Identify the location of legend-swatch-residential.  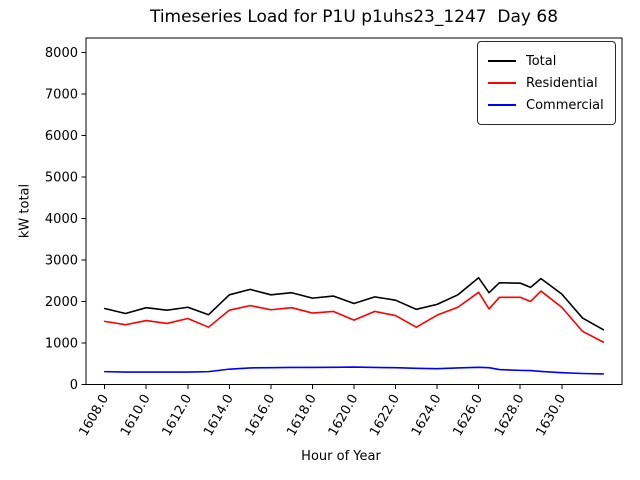
(502, 83).